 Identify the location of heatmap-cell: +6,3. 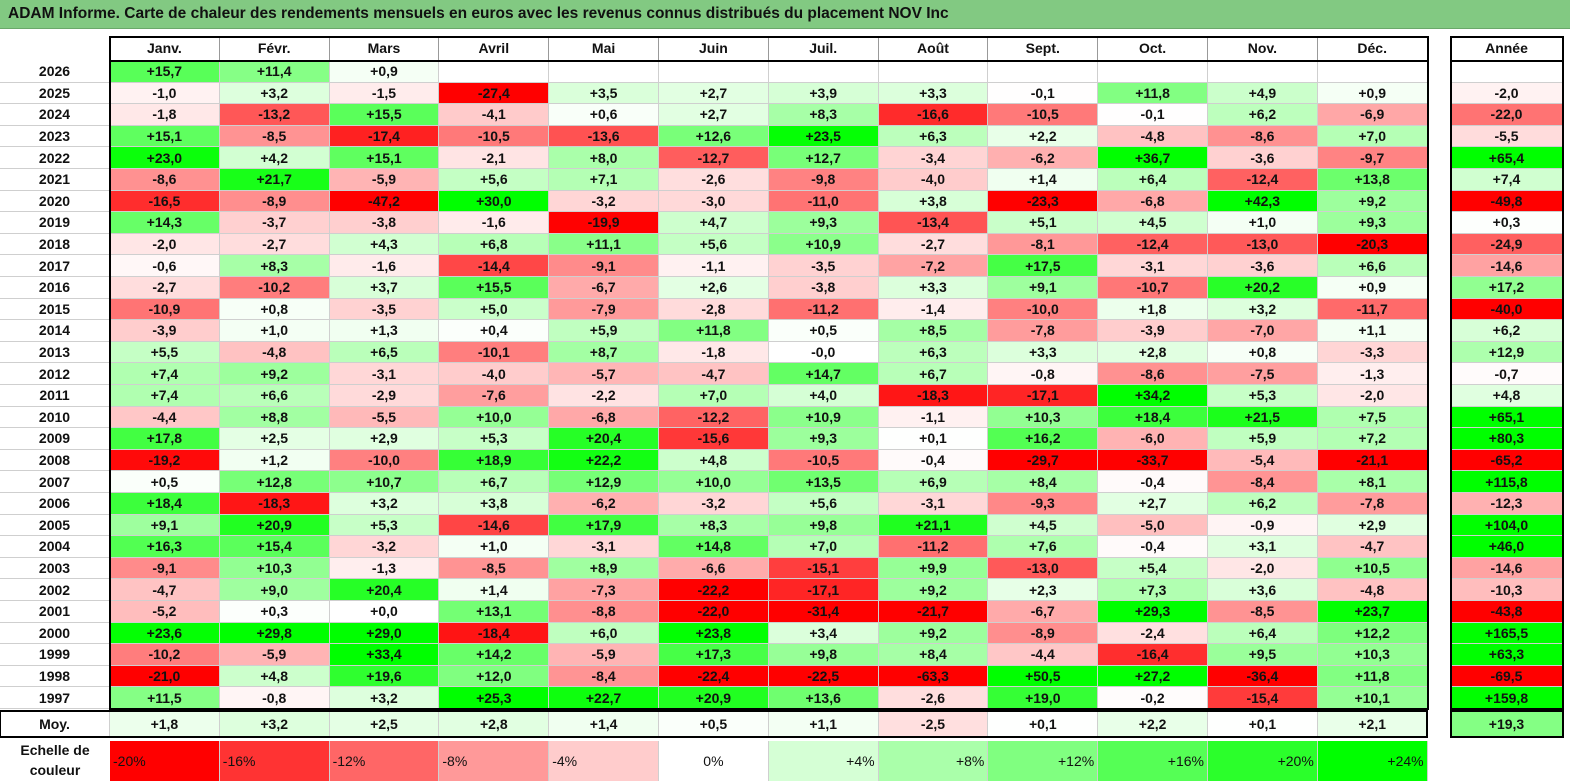
(933, 136).